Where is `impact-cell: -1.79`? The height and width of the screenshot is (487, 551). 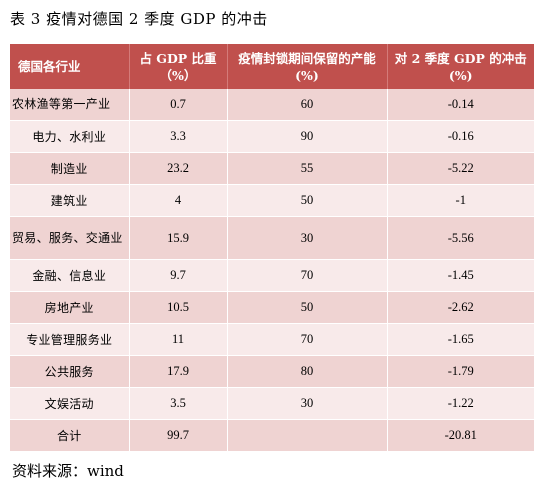 impact-cell: -1.79 is located at coordinates (460, 371).